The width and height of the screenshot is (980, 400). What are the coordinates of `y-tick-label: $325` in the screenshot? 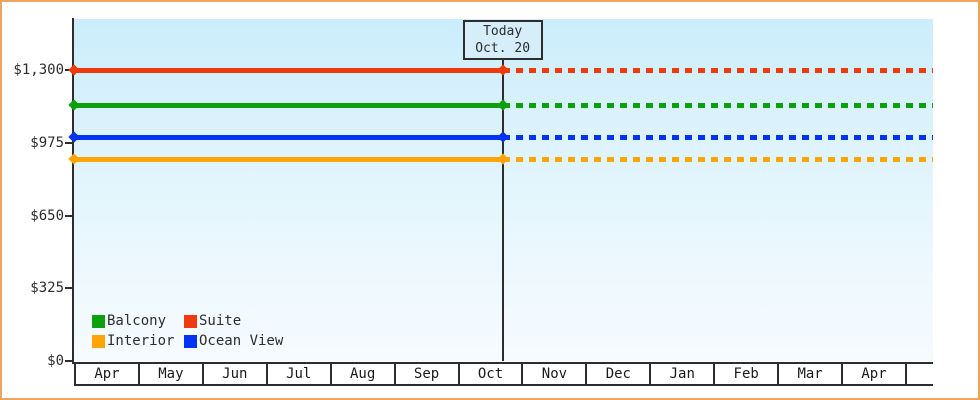 It's located at (47, 288).